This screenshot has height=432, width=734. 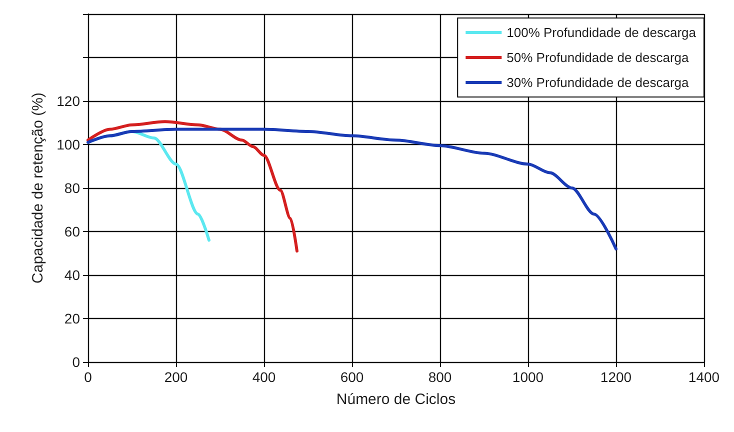 I want to click on x-tick-label: 600, so click(x=352, y=377).